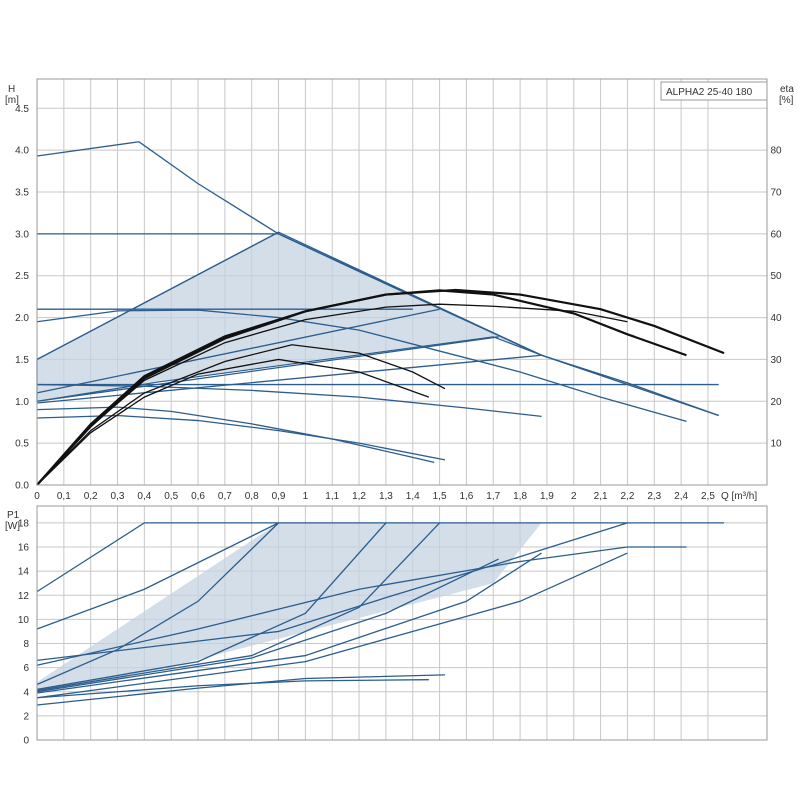  What do you see at coordinates (252, 496) in the screenshot?
I see `x-tick-label: 0,8` at bounding box center [252, 496].